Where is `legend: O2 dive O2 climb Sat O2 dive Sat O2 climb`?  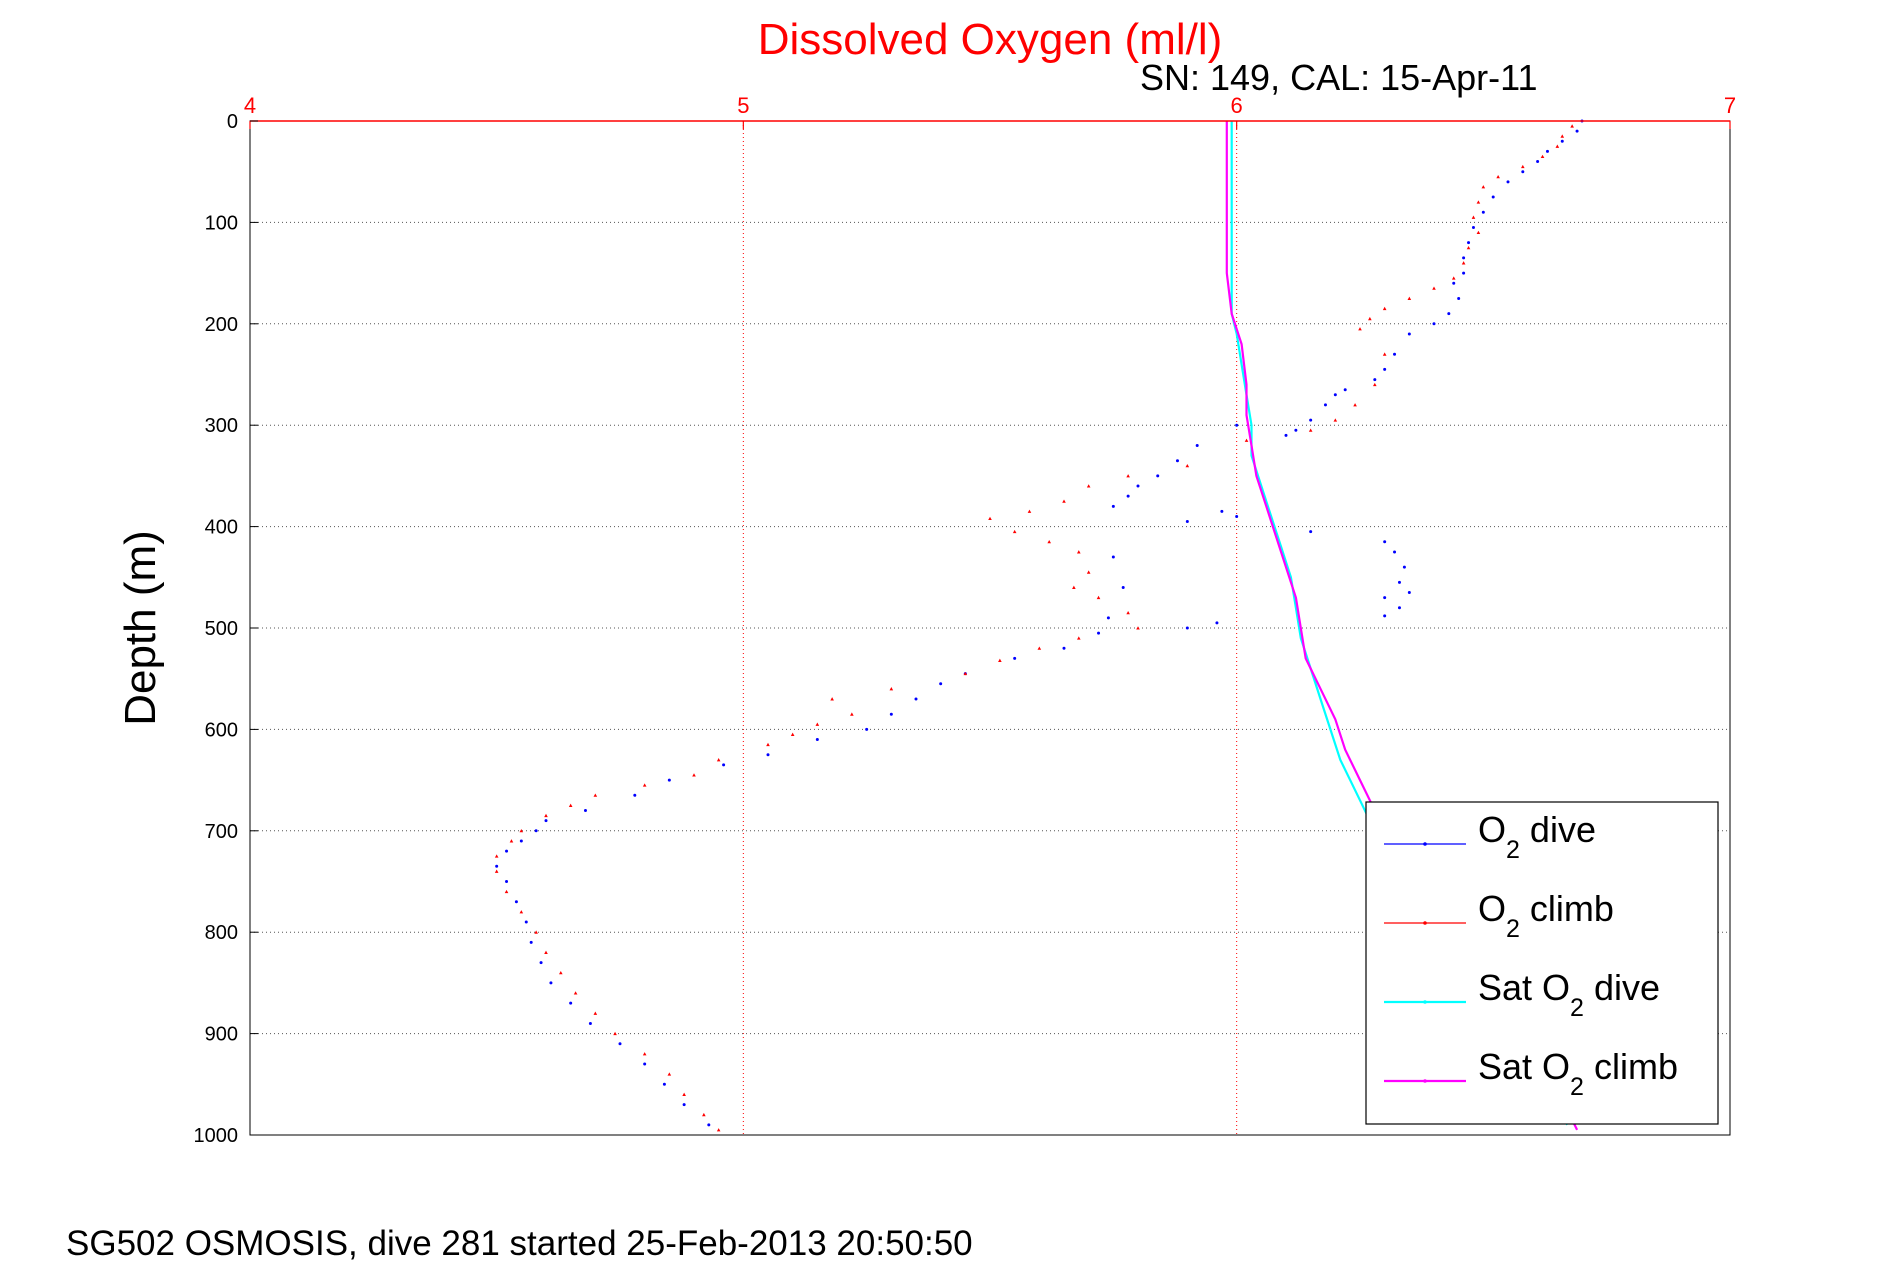 legend: O2 dive O2 climb Sat O2 dive Sat O2 climb is located at coordinates (1542, 963).